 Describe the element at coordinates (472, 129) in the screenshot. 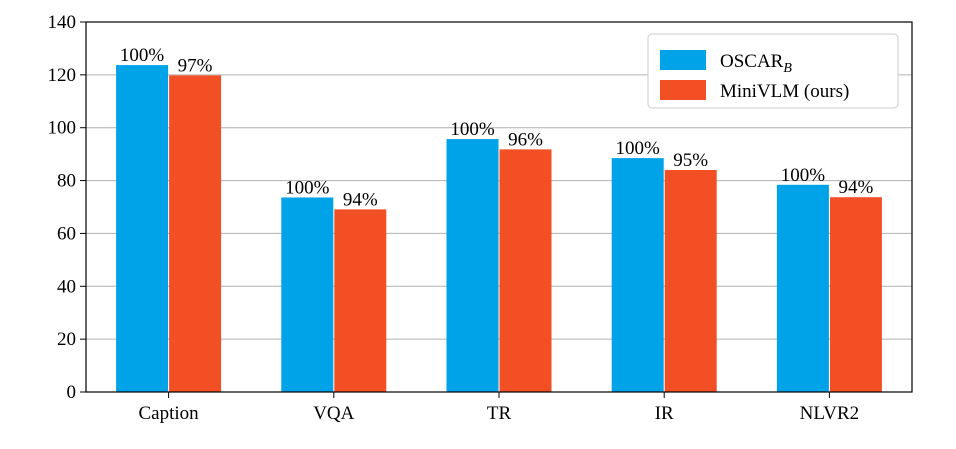

I see `data-label-tr-series-0: 100%` at that location.